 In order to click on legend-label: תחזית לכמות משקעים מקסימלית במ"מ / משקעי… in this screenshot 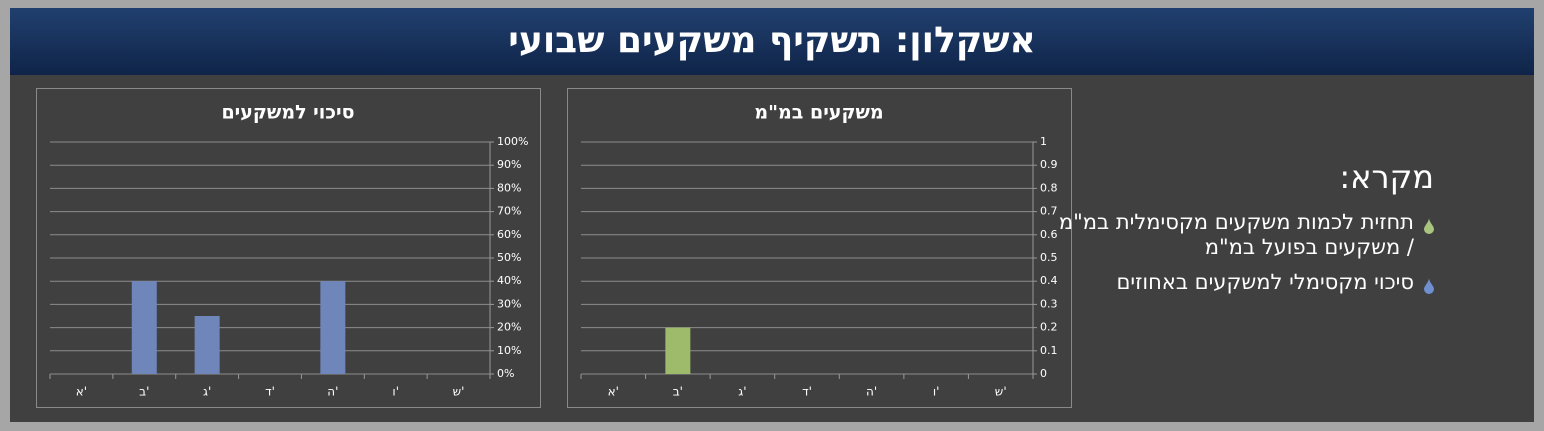, I will do `click(1236, 234)`.